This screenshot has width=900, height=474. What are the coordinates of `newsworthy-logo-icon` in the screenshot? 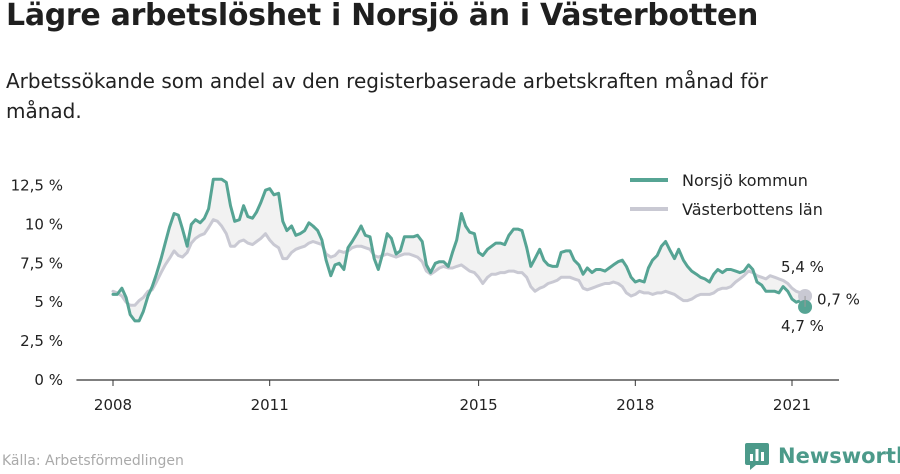 It's located at (757, 456).